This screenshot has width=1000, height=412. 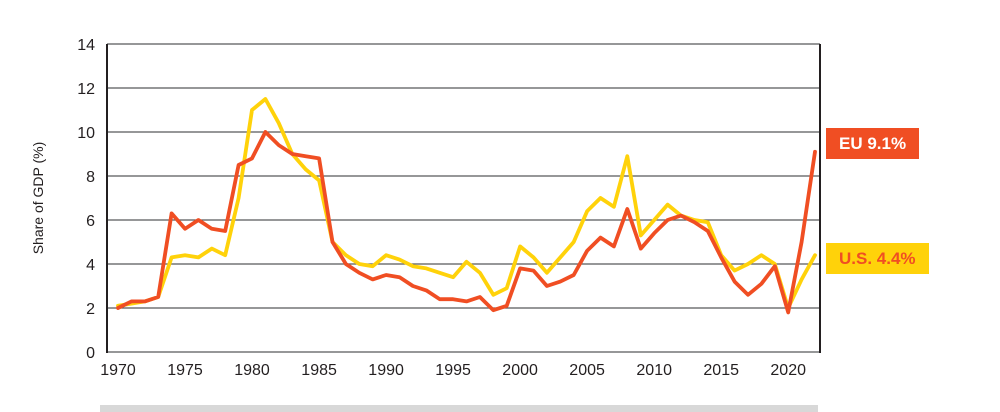 What do you see at coordinates (90, 353) in the screenshot?
I see `y-tick-label: 0` at bounding box center [90, 353].